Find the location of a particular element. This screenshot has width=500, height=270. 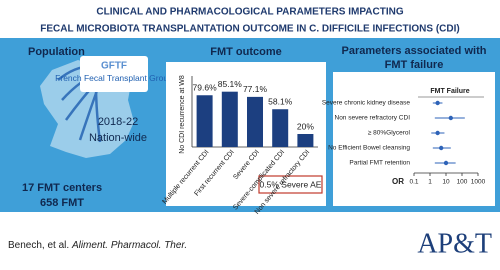

x-tick-label: 100 is located at coordinates (462, 182).